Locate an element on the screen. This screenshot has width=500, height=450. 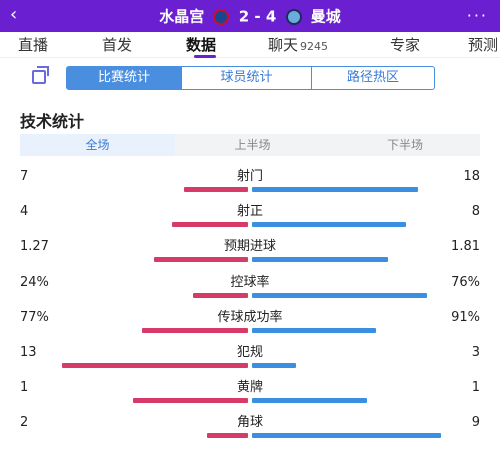
stat-label: 射正 is located at coordinates (249, 212).